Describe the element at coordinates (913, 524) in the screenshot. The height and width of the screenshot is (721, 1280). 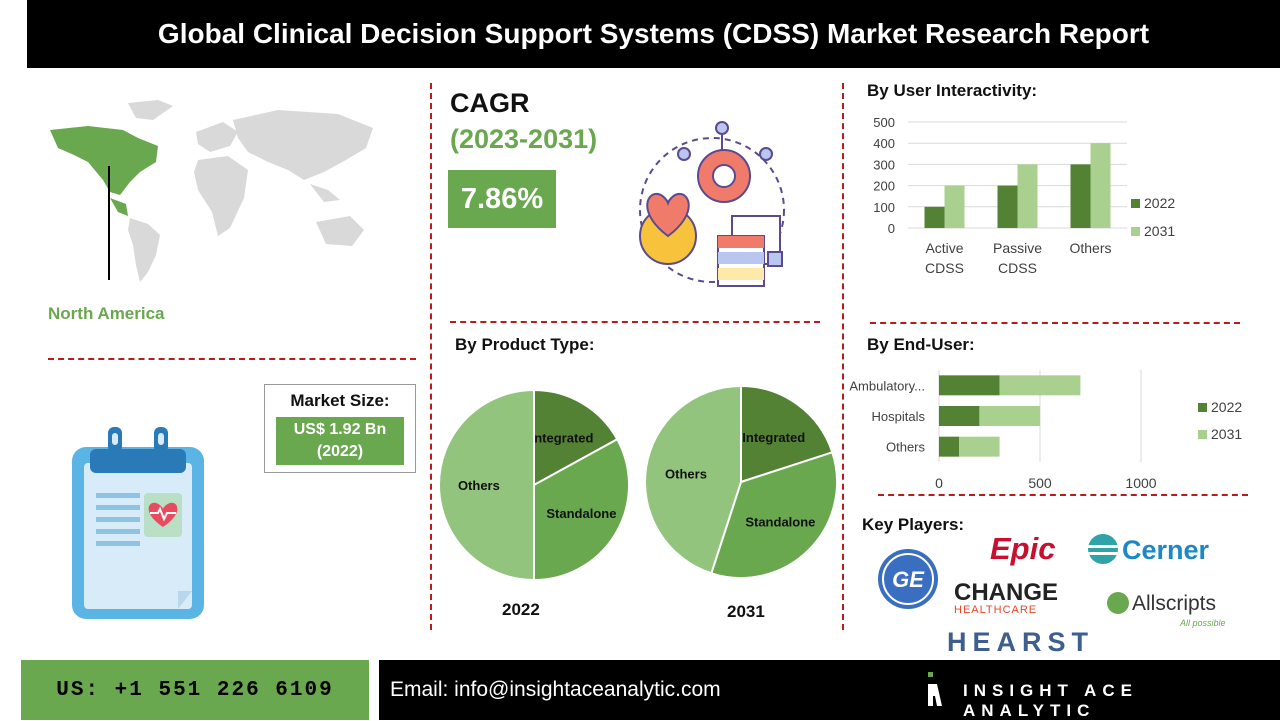
I see `key-players-title: Key Players:` at that location.